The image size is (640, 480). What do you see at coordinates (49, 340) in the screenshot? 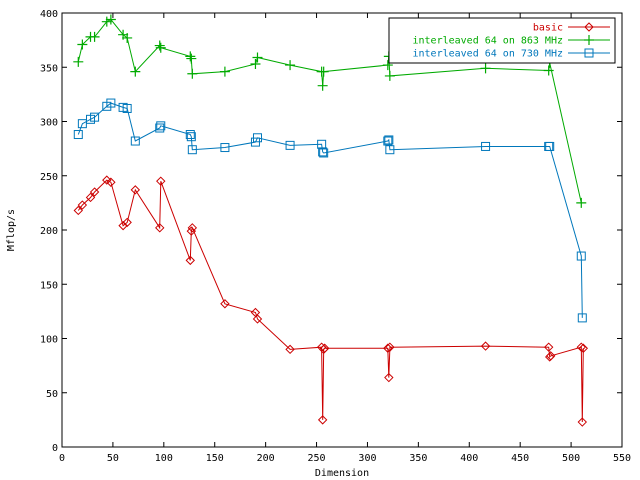
I see `y-tick-label: 100` at bounding box center [49, 340].